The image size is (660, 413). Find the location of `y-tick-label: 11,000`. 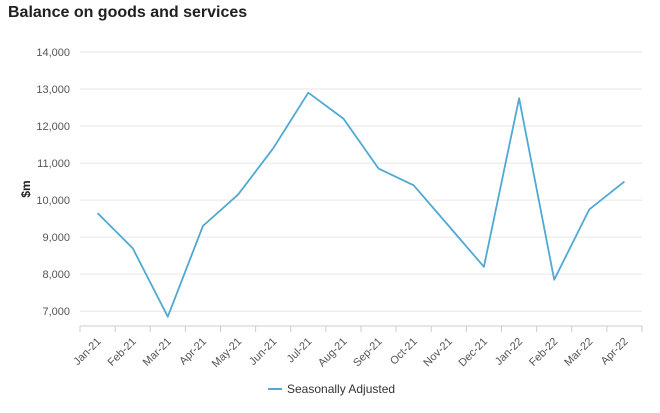

y-tick-label: 11,000 is located at coordinates (53, 164).